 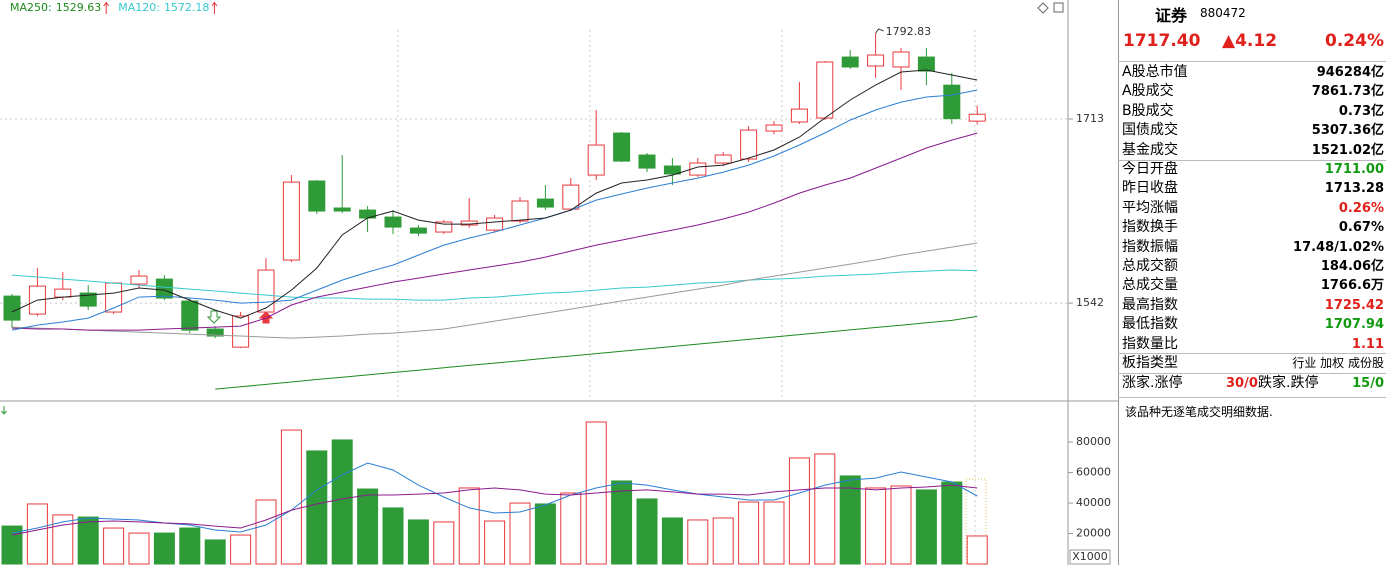 I want to click on legend-value: 1572.18, so click(x=187, y=7).